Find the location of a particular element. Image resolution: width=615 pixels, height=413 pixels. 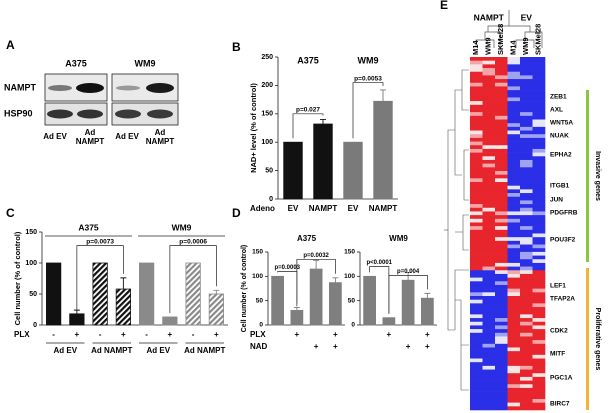

protein-label: HSP90 is located at coordinates (18, 113).